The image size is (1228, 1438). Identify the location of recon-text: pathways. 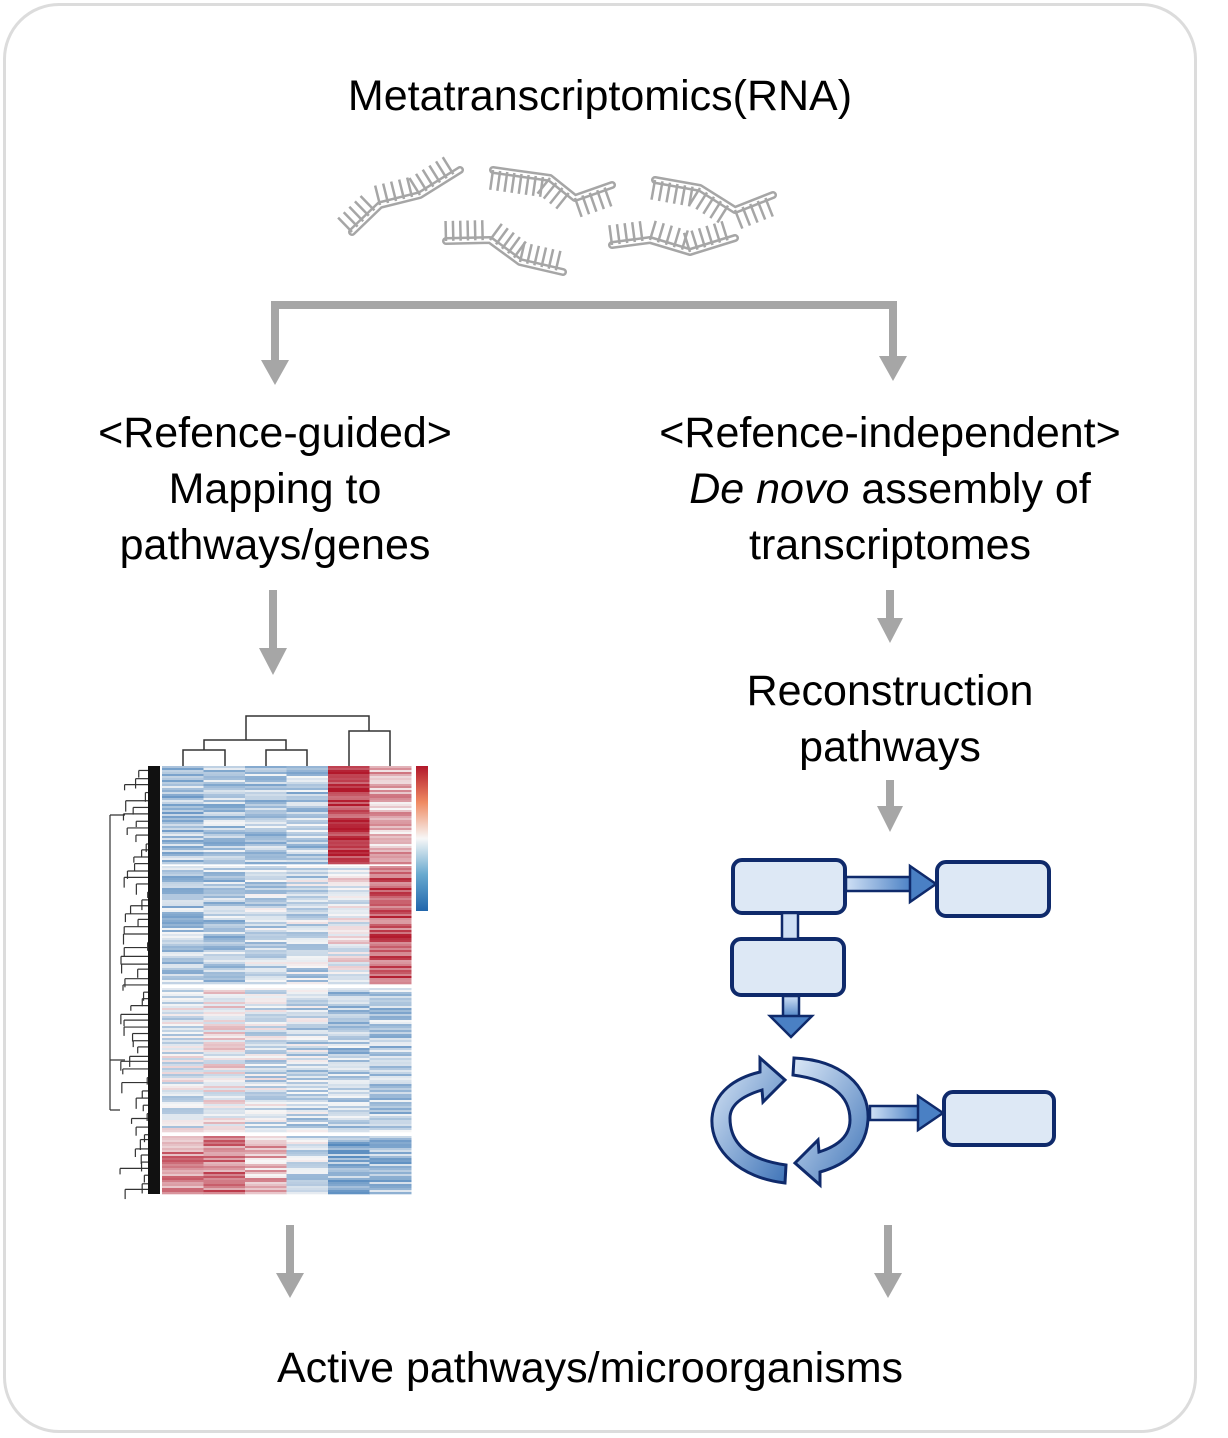
(890, 747).